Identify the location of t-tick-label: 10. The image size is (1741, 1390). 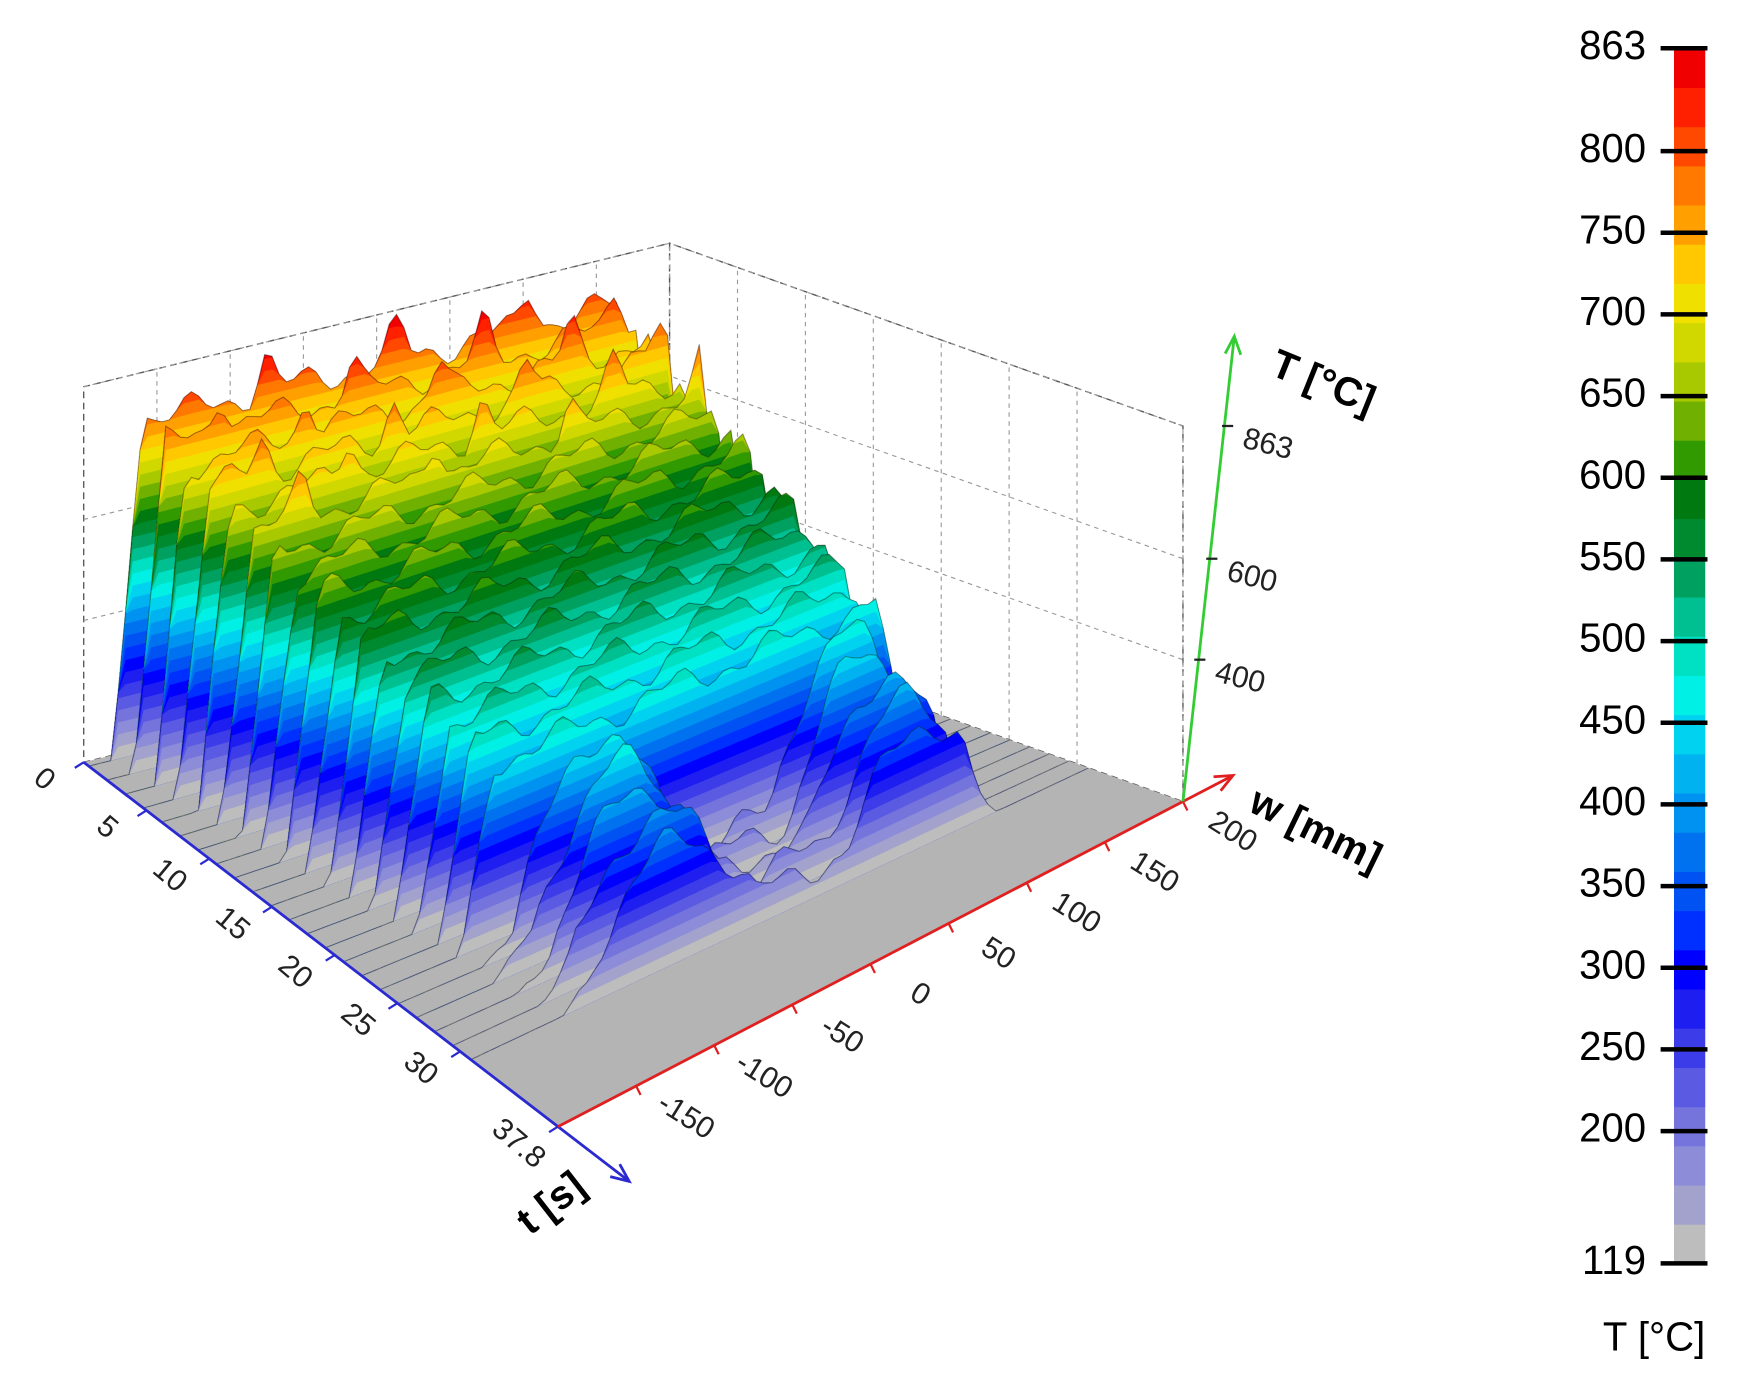
(170, 875).